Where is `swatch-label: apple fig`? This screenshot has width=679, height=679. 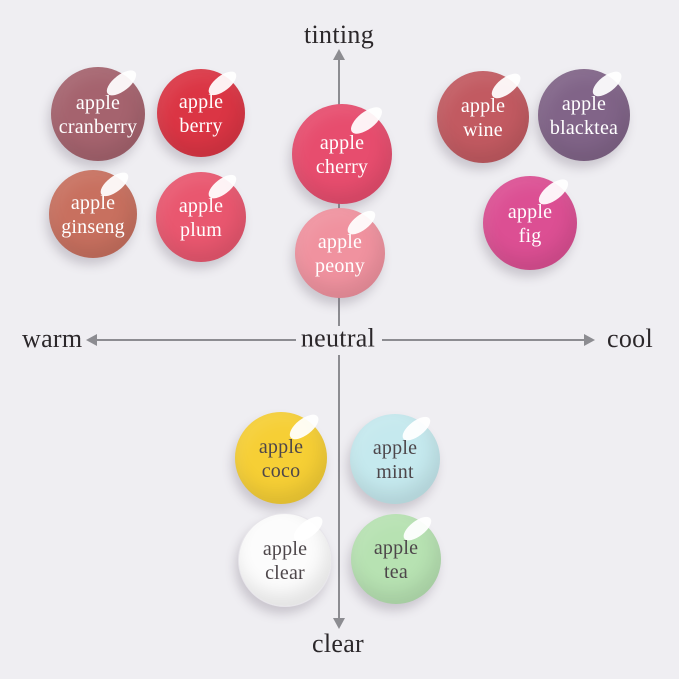
swatch-label: apple fig is located at coordinates (530, 224).